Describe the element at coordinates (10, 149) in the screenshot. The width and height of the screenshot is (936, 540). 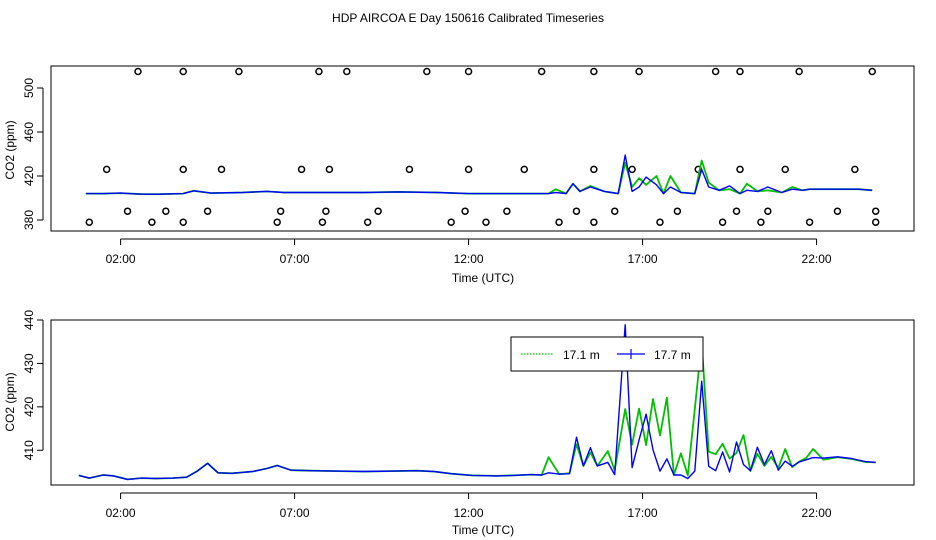
I see `top-y-axis-title: CO2 (ppm)` at that location.